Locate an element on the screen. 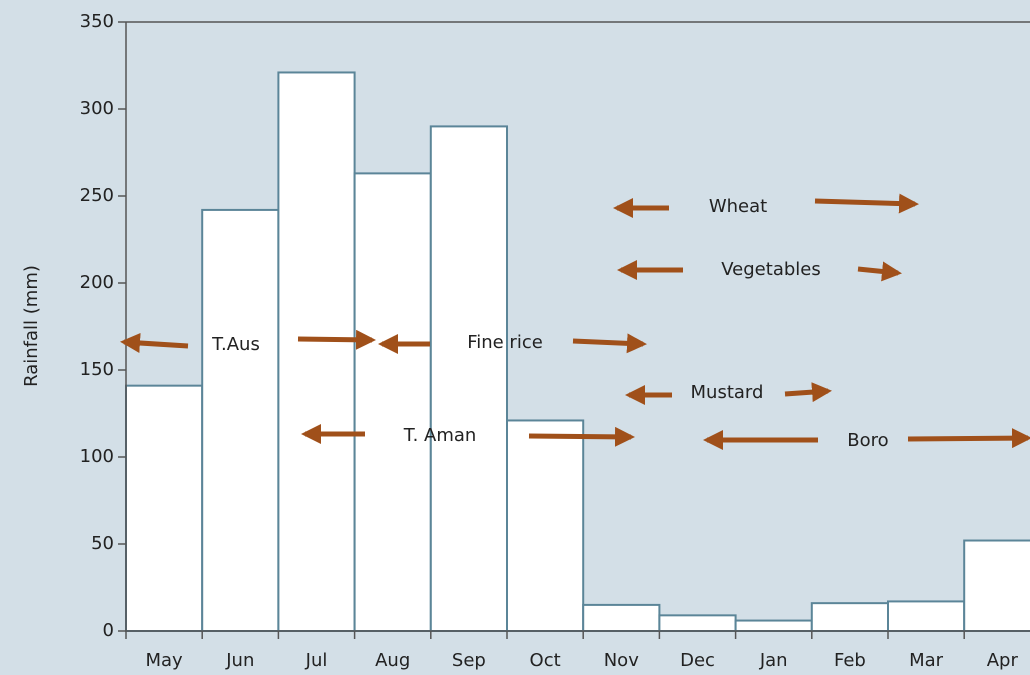 The height and width of the screenshot is (675, 1030). x-tick-label: Sep is located at coordinates (469, 660).